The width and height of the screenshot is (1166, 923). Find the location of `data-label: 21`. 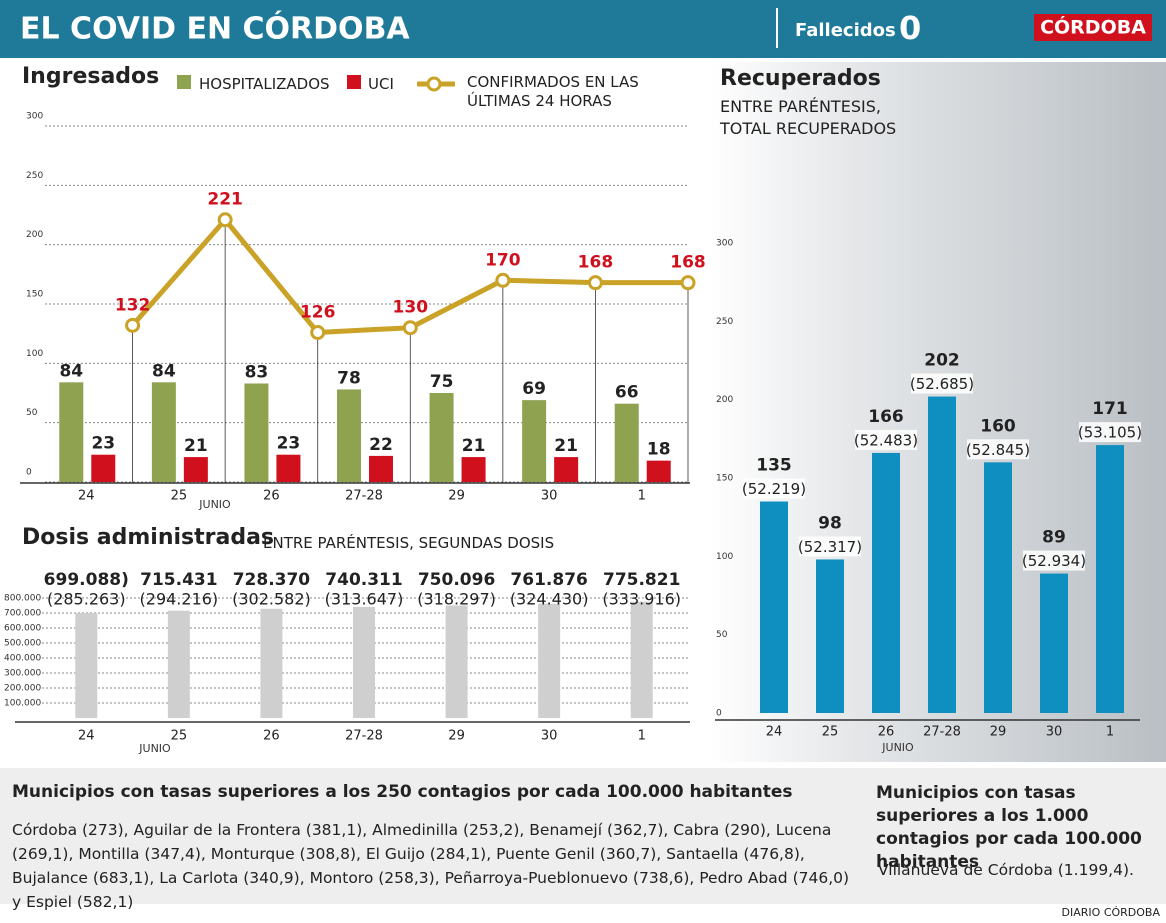

data-label: 21 is located at coordinates (566, 446).